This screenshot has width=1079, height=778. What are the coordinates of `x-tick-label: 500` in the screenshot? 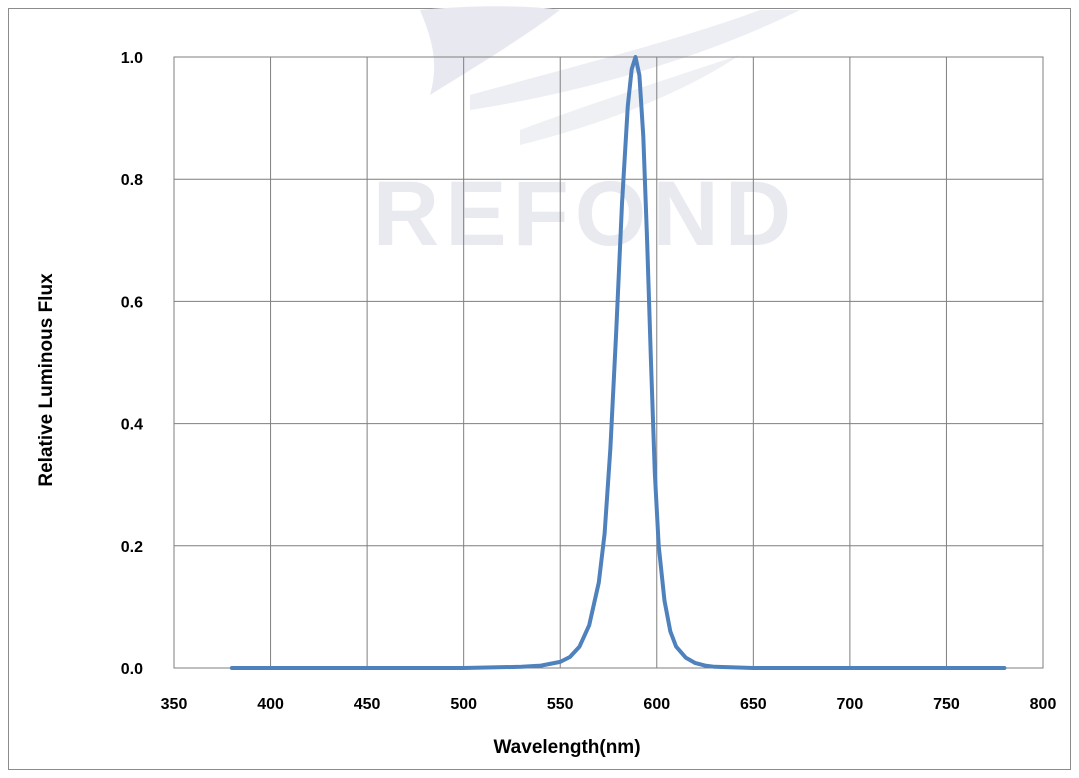 It's located at (463, 704).